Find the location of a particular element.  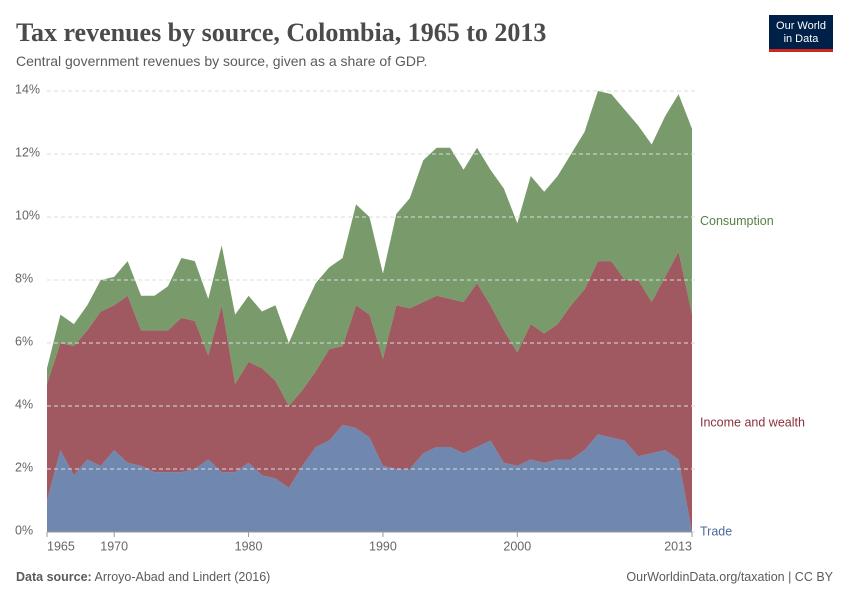

y-tick-label: 14% is located at coordinates (27, 89).